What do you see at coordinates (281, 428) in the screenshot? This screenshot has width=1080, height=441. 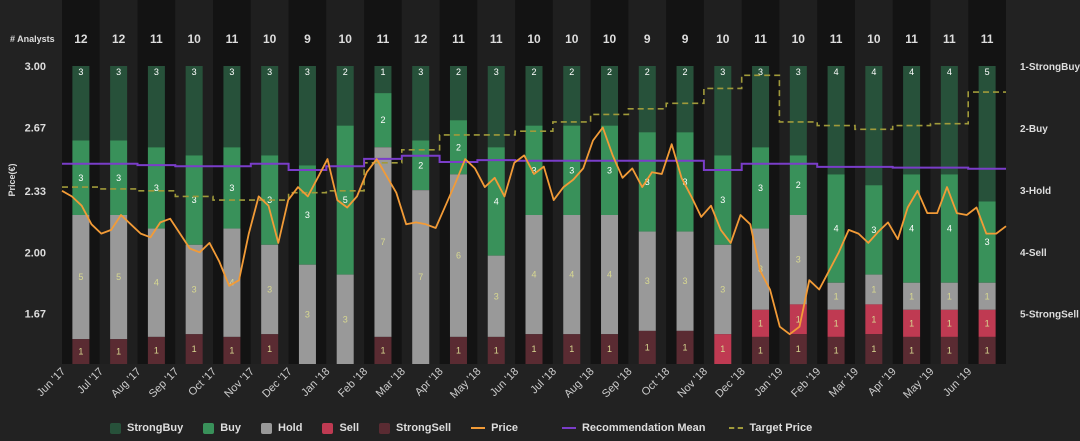 I see `legend-item-hold: Hold` at bounding box center [281, 428].